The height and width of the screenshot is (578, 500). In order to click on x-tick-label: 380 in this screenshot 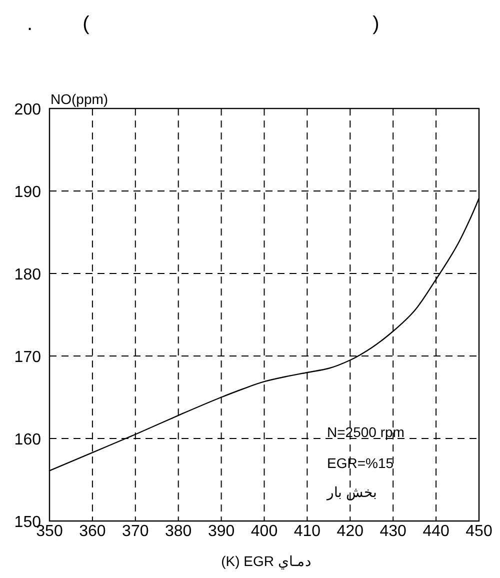, I will do `click(178, 531)`.